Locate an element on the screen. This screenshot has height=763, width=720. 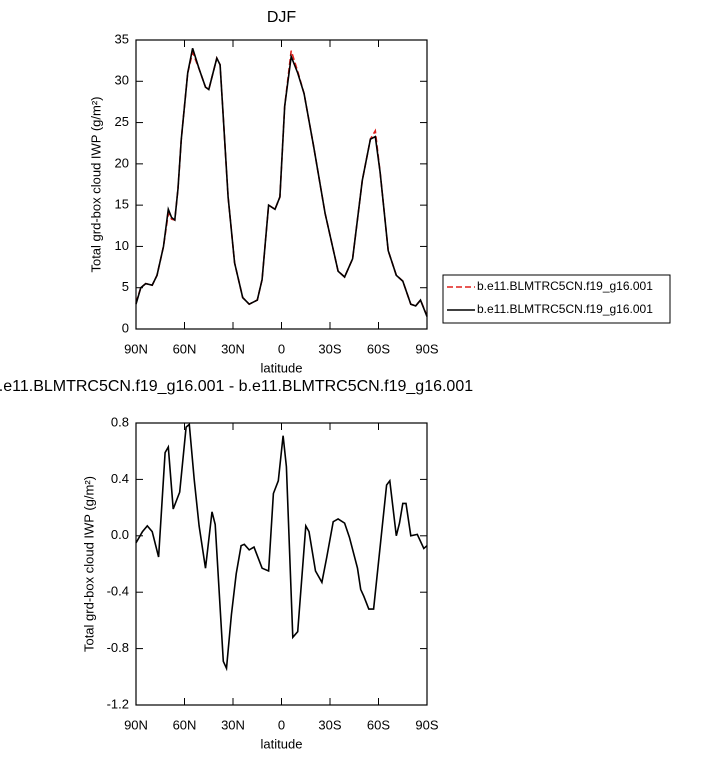
y-tick-label: 10 is located at coordinates (122, 245).